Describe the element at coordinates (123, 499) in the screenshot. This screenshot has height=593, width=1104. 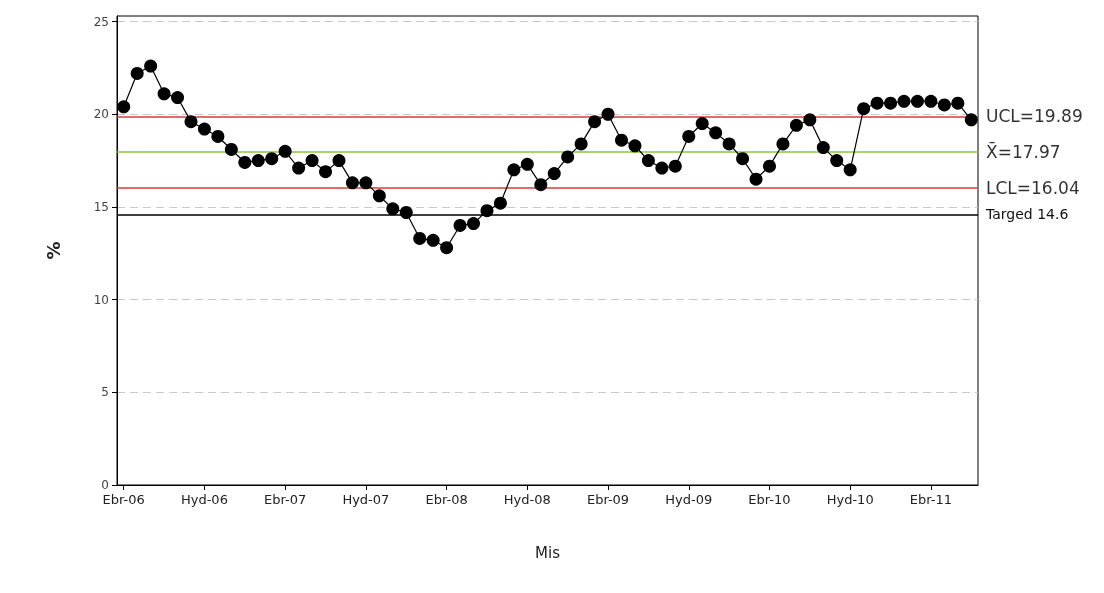
I see `x-tick-label: Ebr-06` at that location.